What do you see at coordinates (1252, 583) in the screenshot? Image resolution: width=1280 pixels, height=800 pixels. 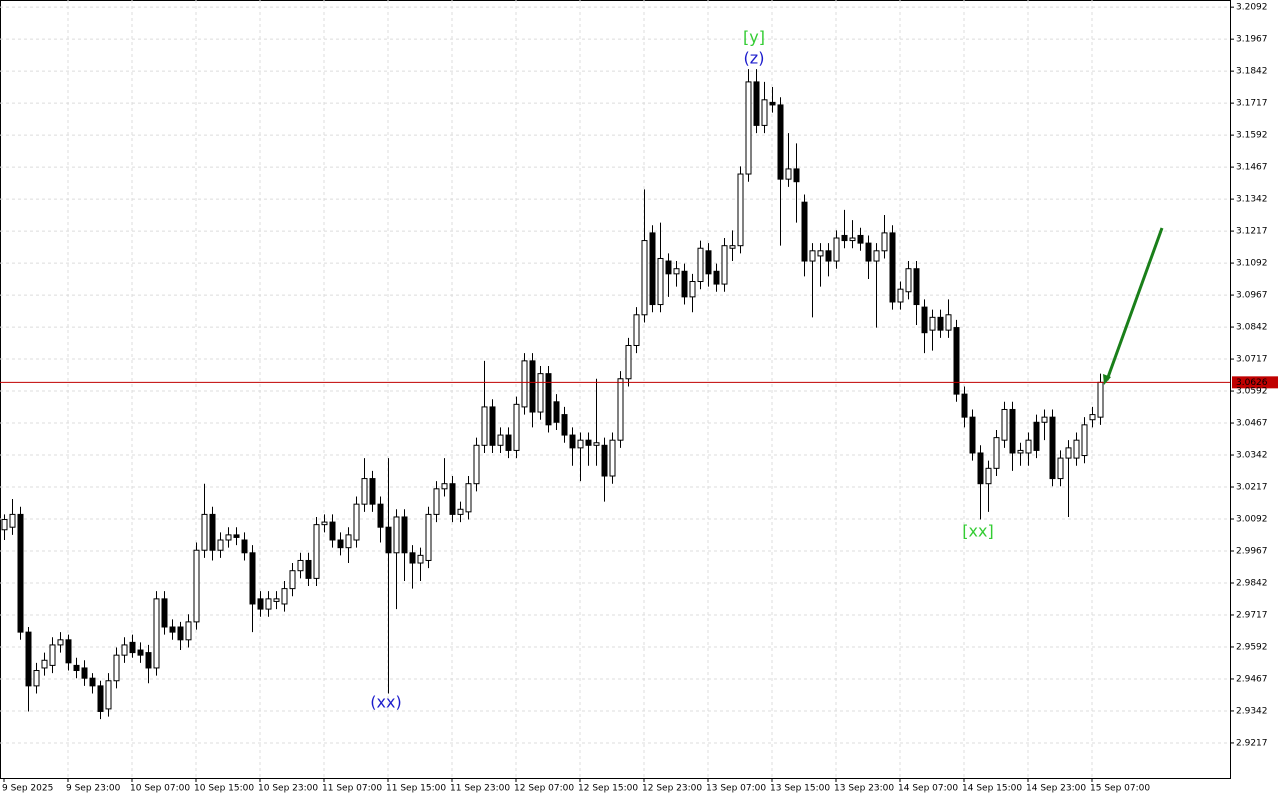 I see `y-tick-label: 2.9842` at bounding box center [1252, 583].